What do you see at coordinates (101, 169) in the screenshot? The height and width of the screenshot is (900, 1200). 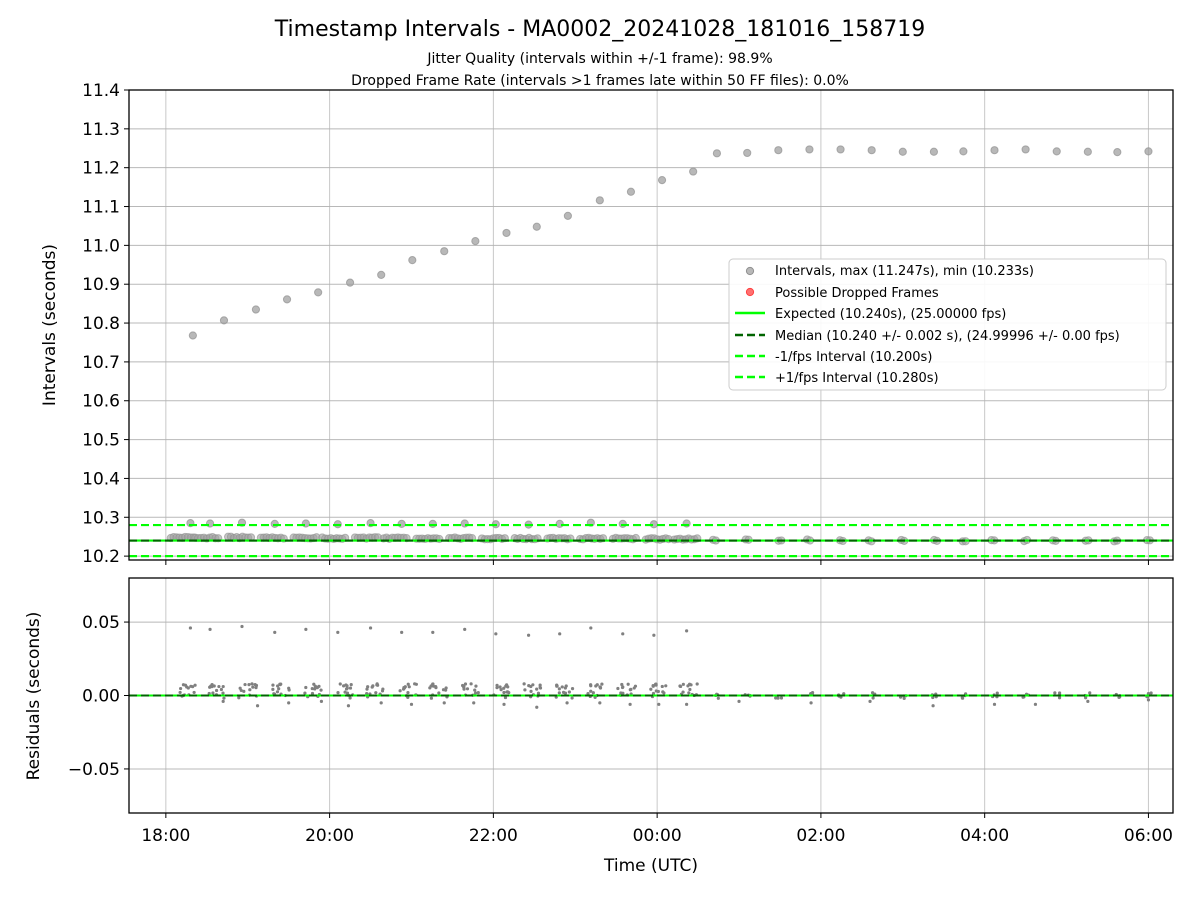 I see `intervals-y-tick-label: 11.2` at bounding box center [101, 169].